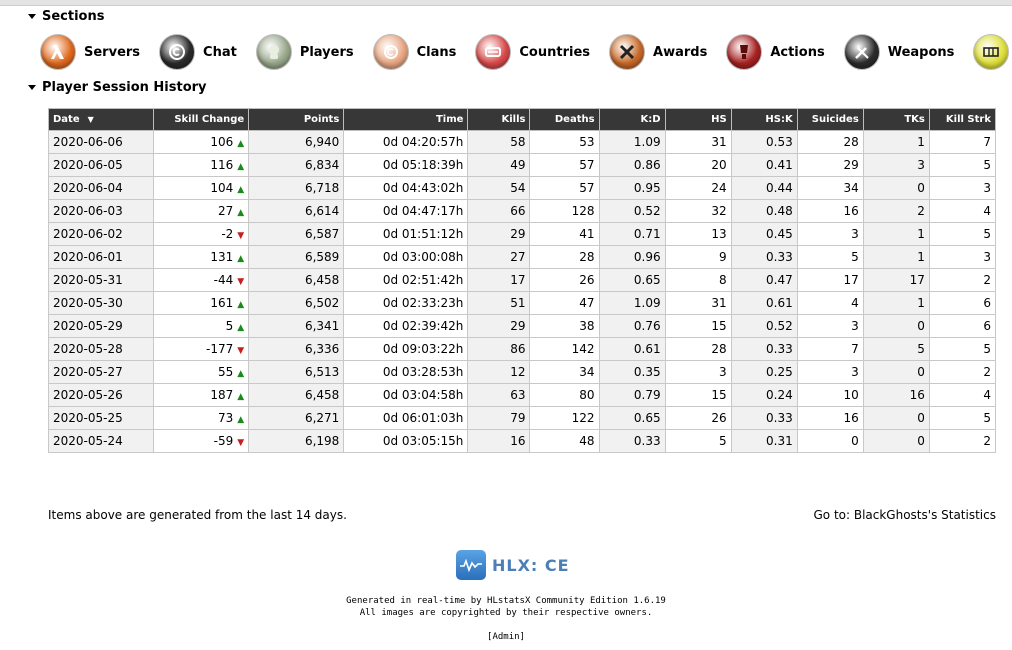 This screenshot has height=650, width=1012. I want to click on column-header-hs-k: HS:K, so click(764, 119).